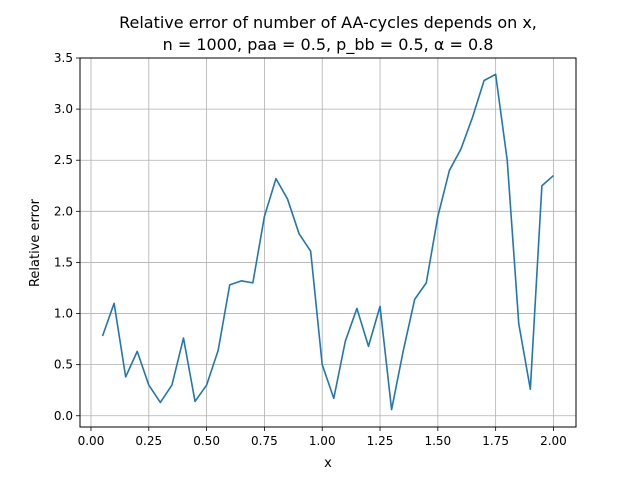 The width and height of the screenshot is (640, 480). Describe the element at coordinates (63, 58) in the screenshot. I see `y-tick-label: 3.5` at that location.